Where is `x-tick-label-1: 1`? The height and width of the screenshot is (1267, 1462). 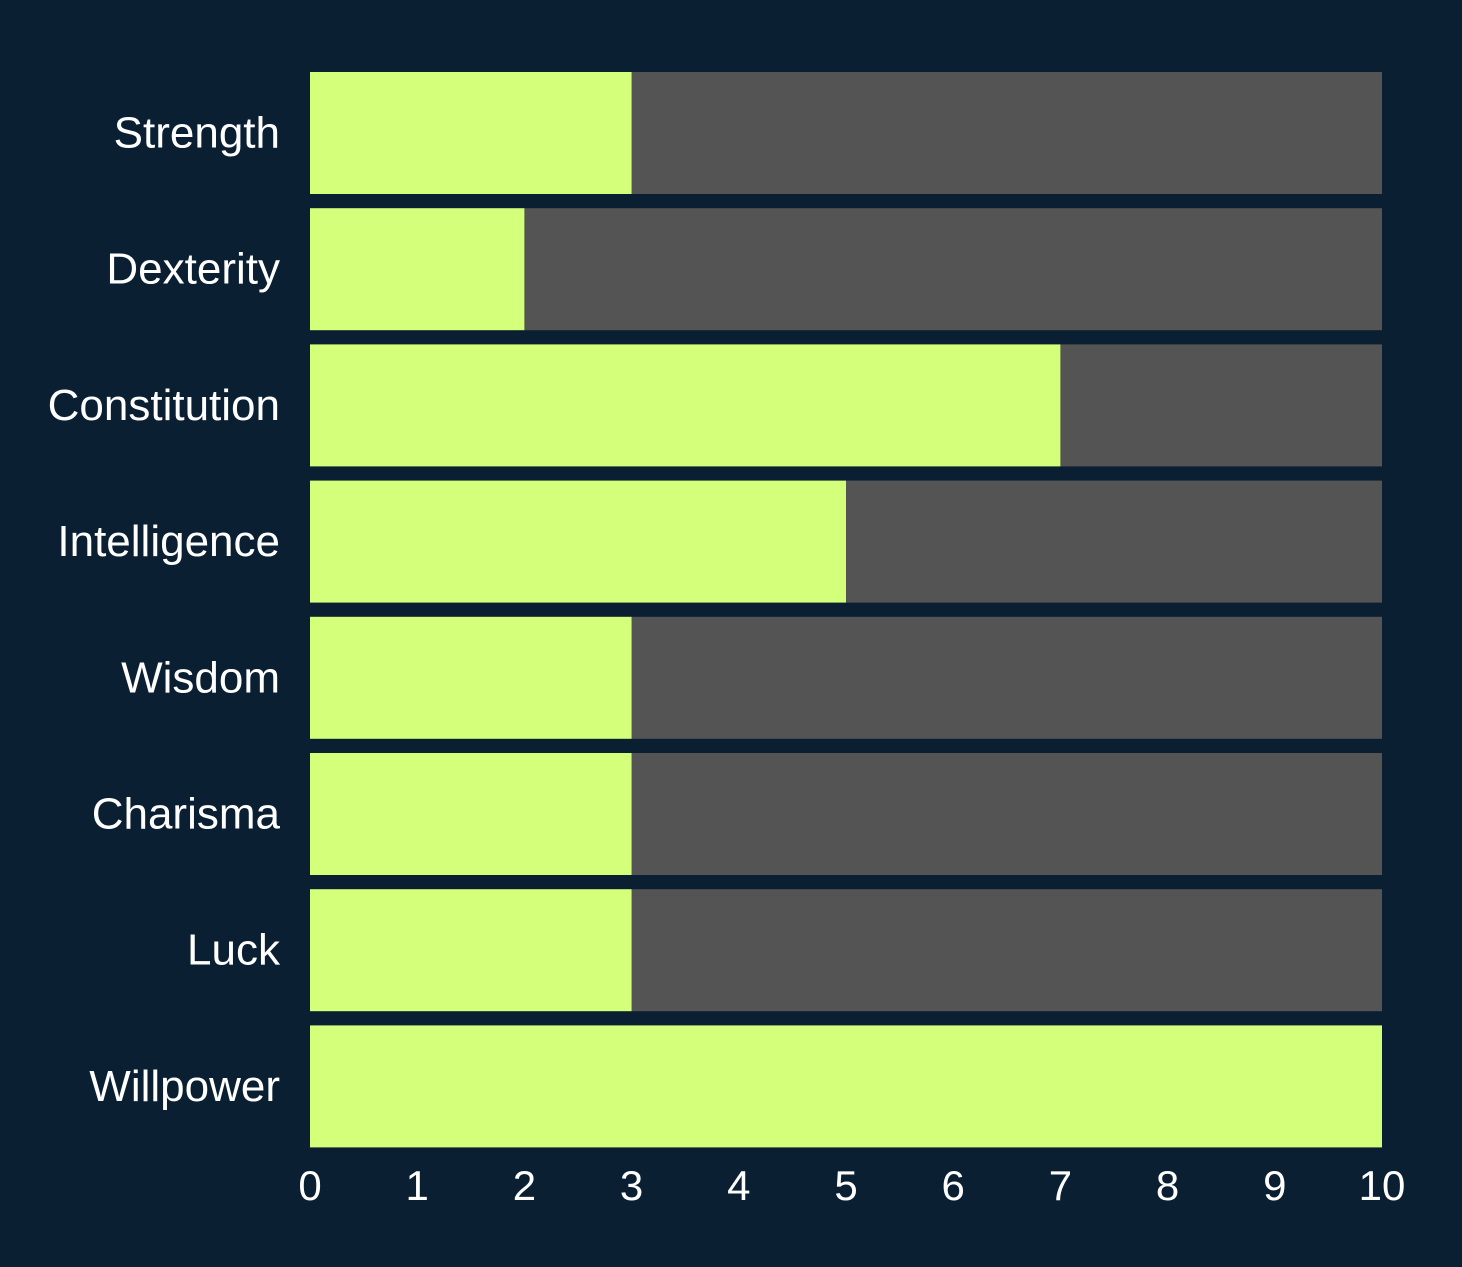 x-tick-label-1: 1 is located at coordinates (417, 1185).